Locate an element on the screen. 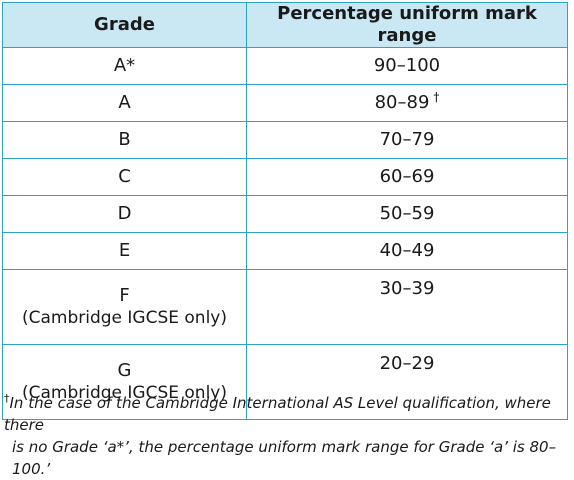  grade-column-header: Grade is located at coordinates (124, 25).